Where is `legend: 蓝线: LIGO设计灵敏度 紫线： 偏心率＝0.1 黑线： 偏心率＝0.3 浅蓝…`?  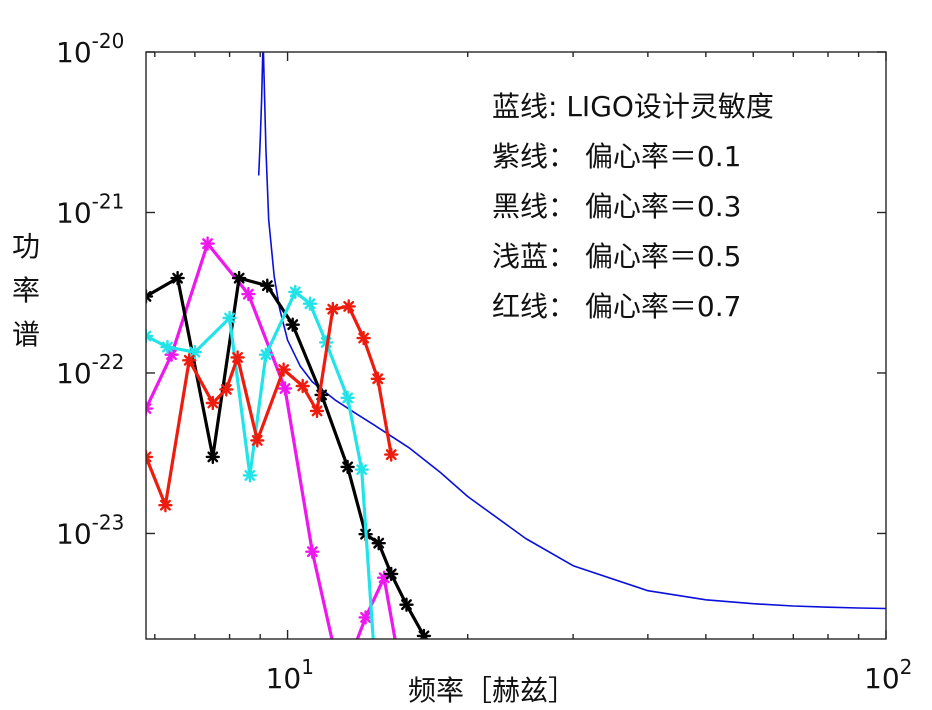
legend: 蓝线: LIGO设计灵敏度 紫线： 偏心率＝0.1 黑线： 偏心率＝0.3 浅蓝… is located at coordinates (633, 206).